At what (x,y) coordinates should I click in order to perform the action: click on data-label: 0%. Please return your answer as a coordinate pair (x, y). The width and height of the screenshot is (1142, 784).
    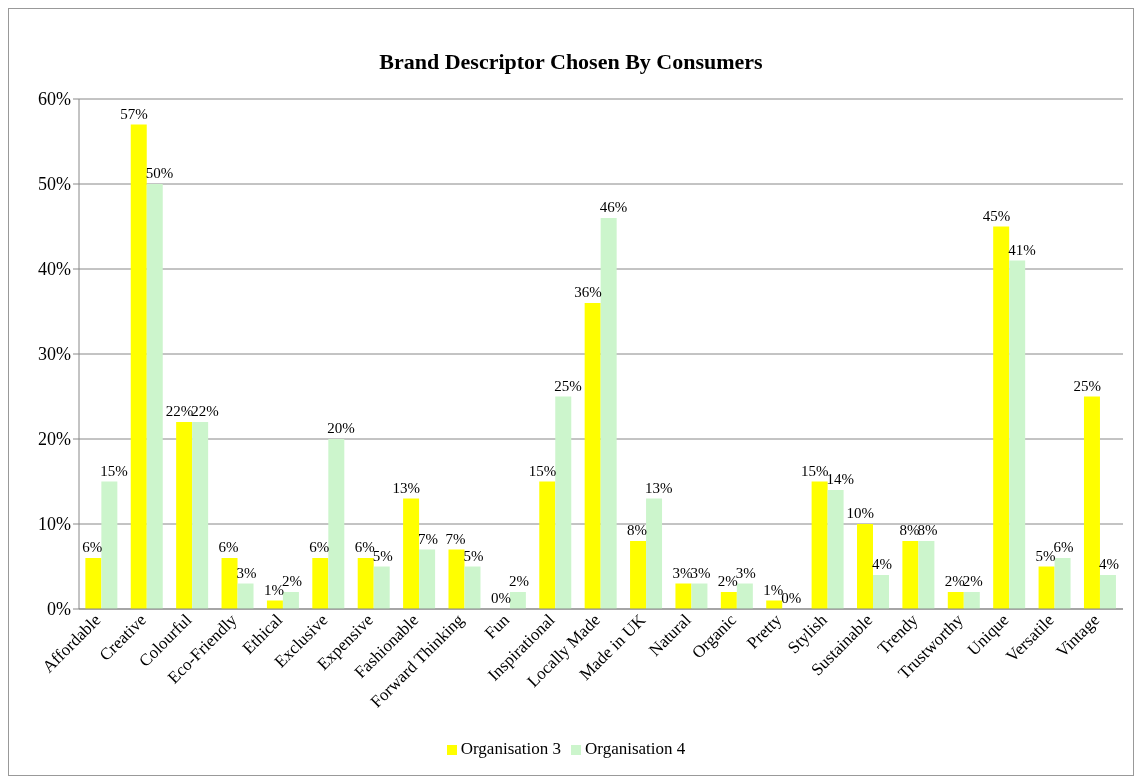
    Looking at the image, I should click on (500, 597).